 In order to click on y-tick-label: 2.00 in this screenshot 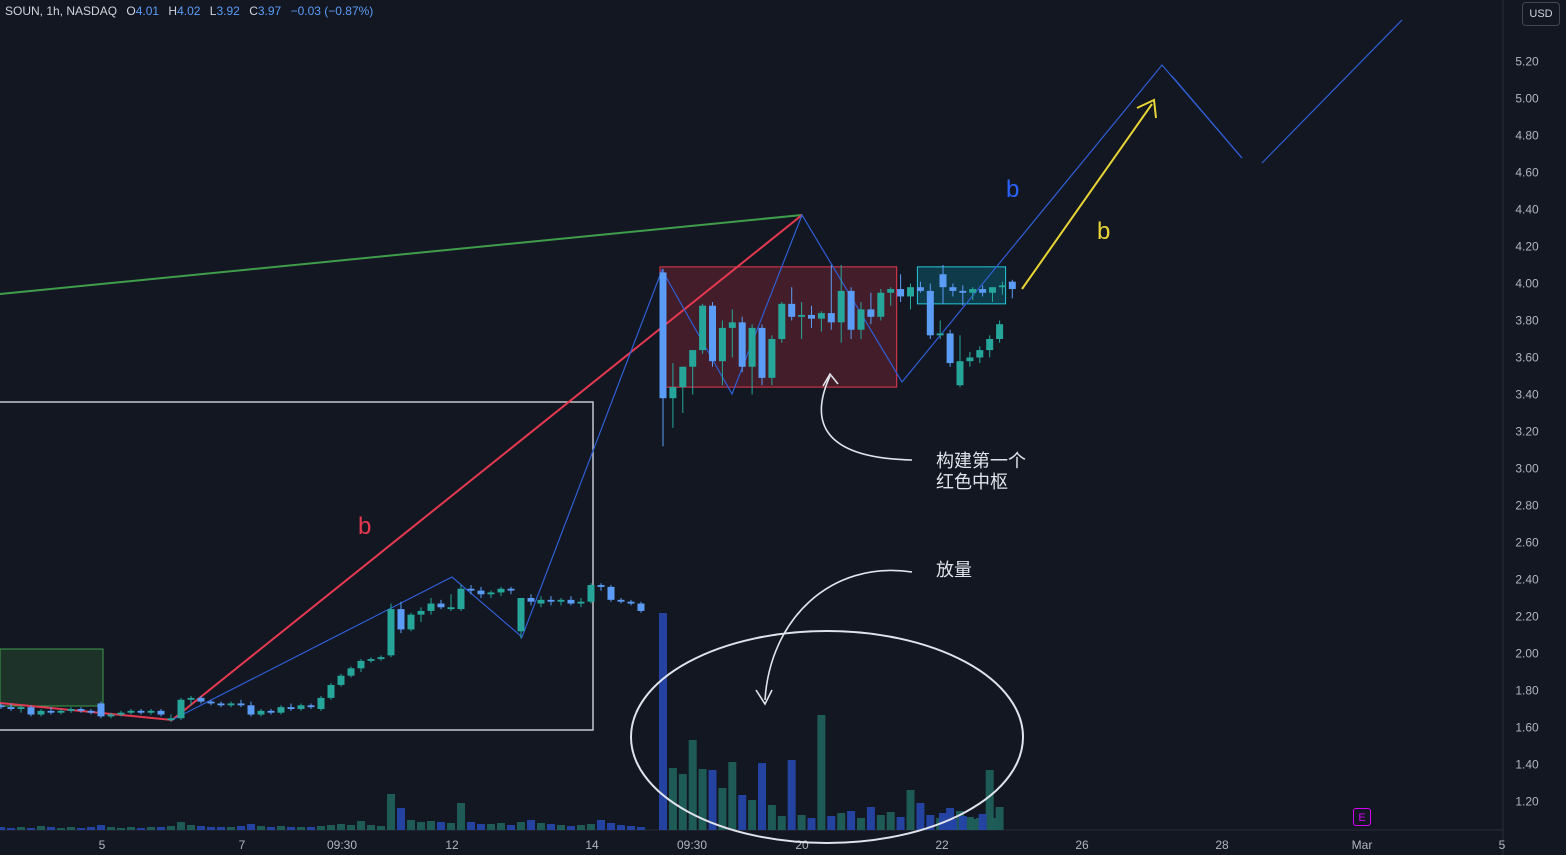, I will do `click(1527, 654)`.